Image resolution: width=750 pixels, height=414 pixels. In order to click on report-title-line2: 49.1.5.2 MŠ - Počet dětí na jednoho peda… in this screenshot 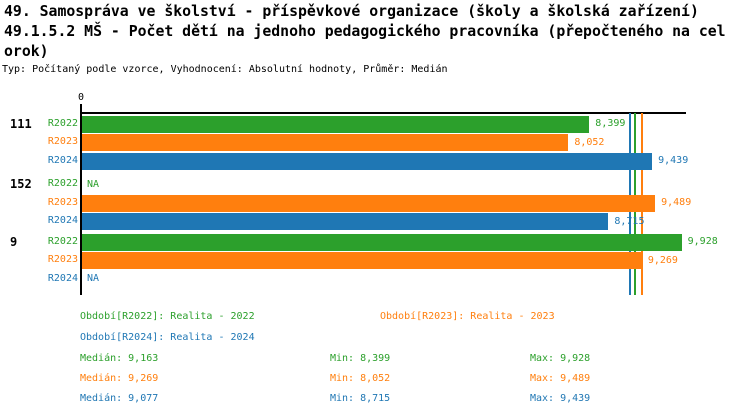, I will do `click(365, 31)`.